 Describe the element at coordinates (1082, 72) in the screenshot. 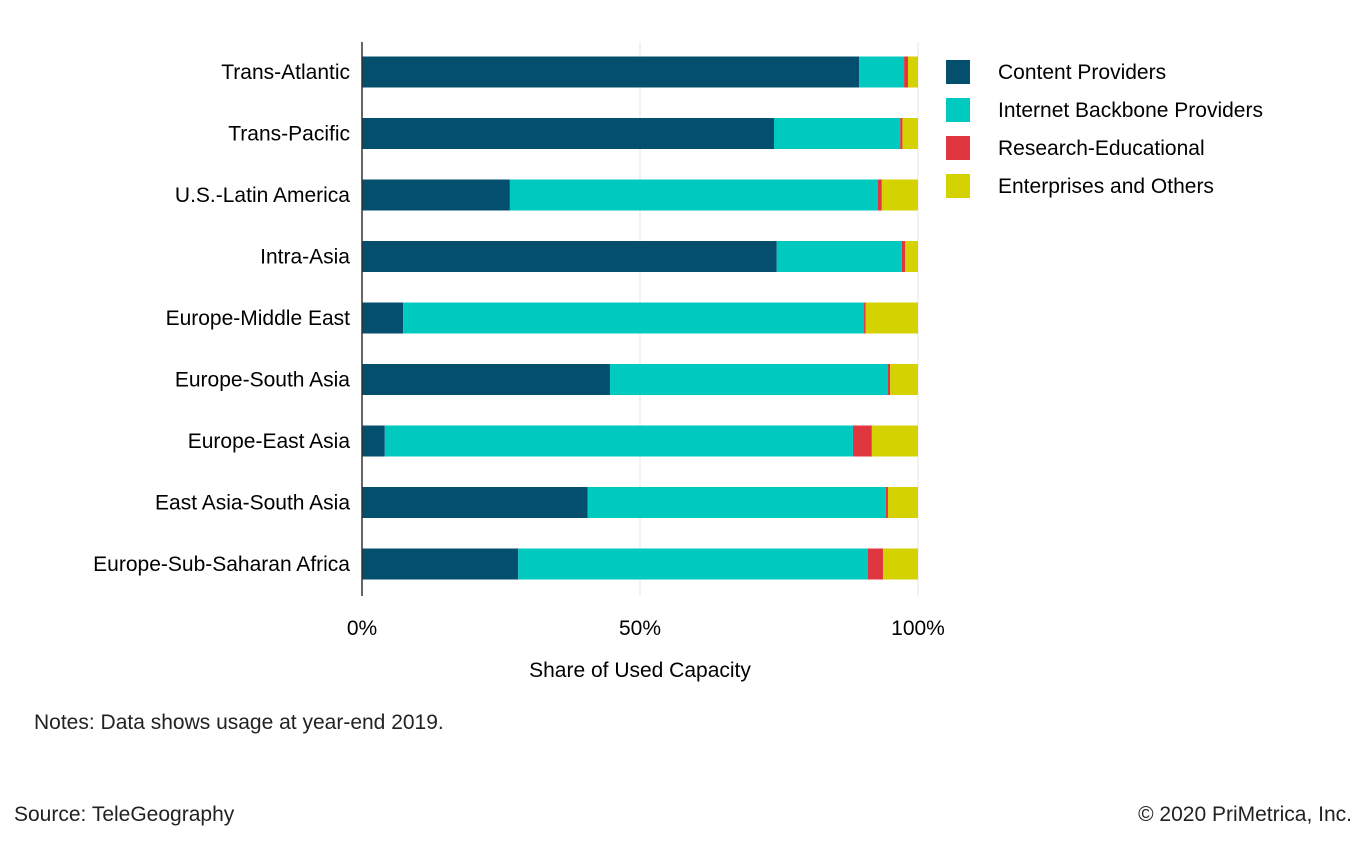

I see `legend-label: Content Providers` at that location.